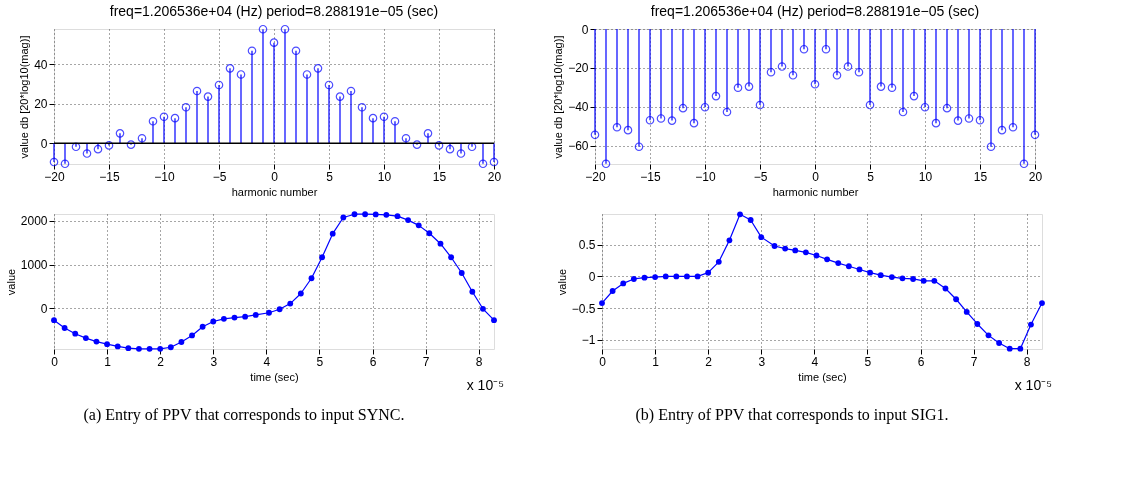 The width and height of the screenshot is (1142, 487). What do you see at coordinates (24, 97) in the screenshot?
I see `y-axis-title: value db [20*log10(mag)]` at bounding box center [24, 97].